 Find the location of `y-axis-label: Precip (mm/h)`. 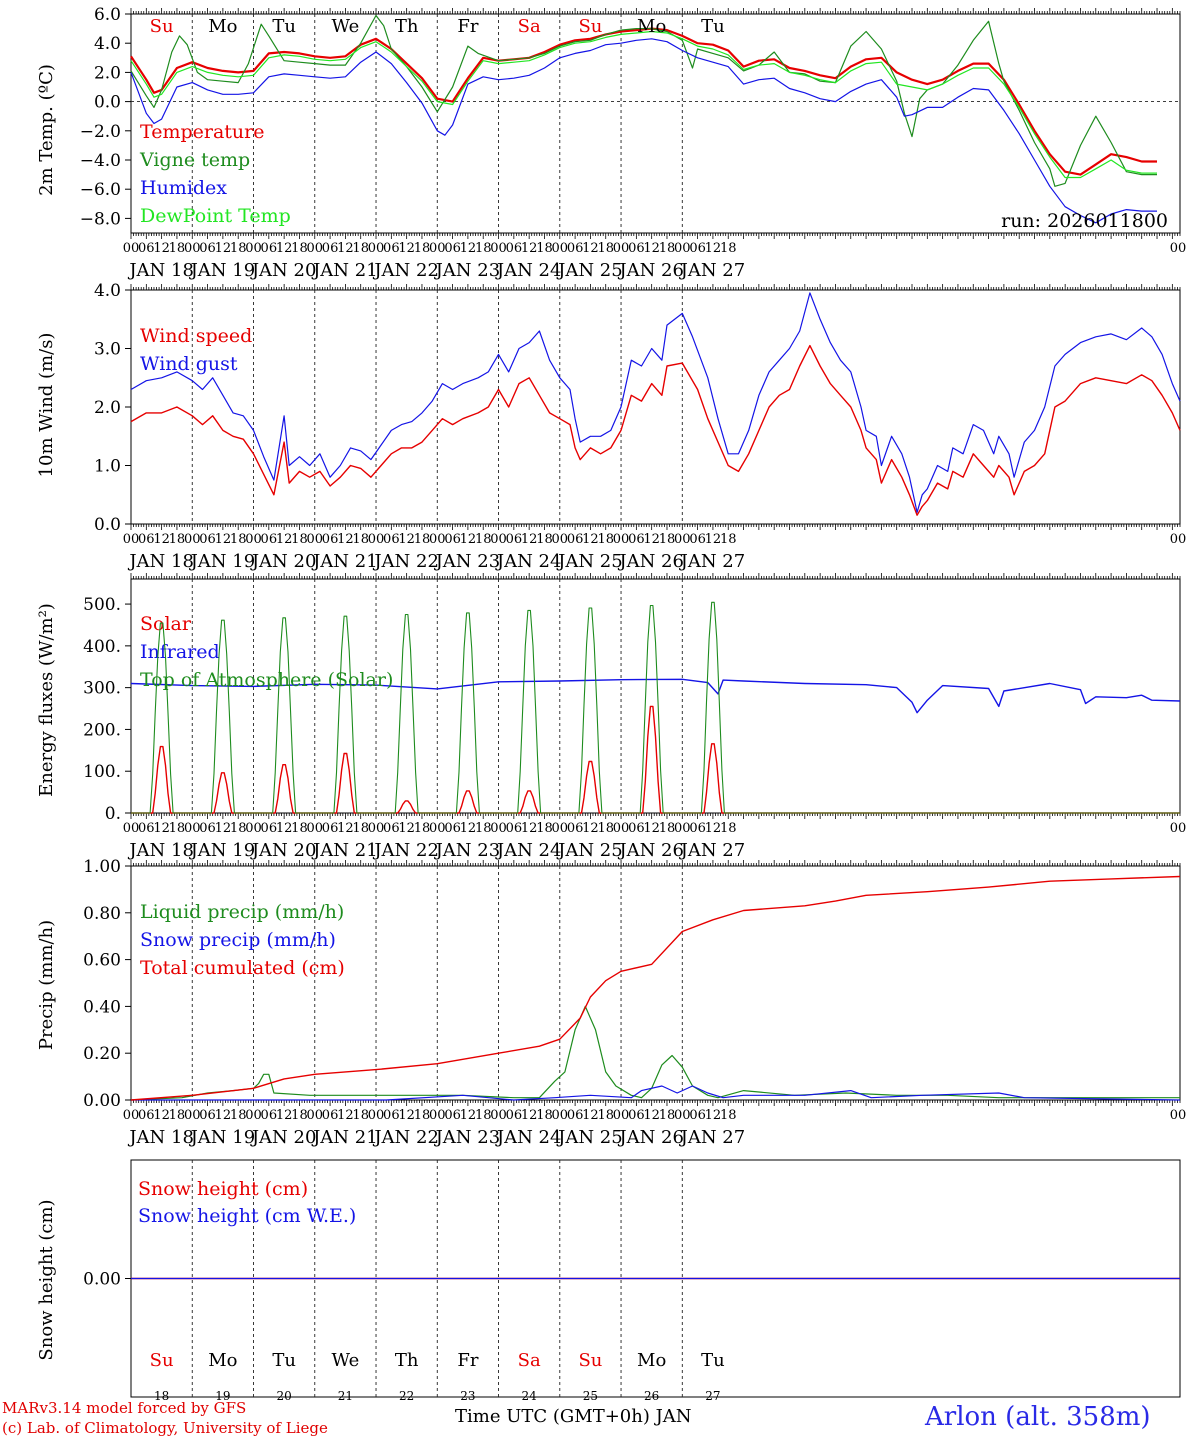

y-axis-label: Precip (mm/h) is located at coordinates (46, 985).